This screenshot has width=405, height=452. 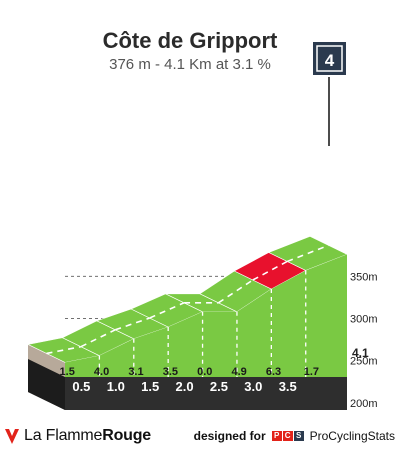 I want to click on brand-suffix: Rouge, so click(x=127, y=435).